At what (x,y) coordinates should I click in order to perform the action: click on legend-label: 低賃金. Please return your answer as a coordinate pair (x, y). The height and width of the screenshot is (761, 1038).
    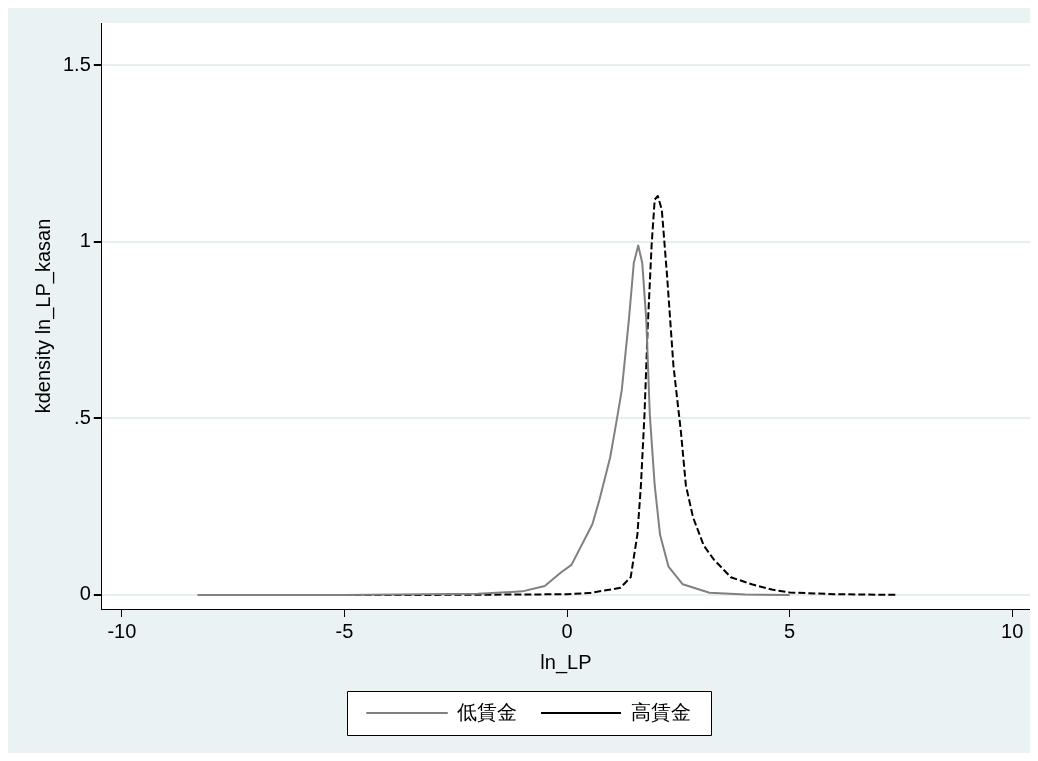
    Looking at the image, I should click on (487, 711).